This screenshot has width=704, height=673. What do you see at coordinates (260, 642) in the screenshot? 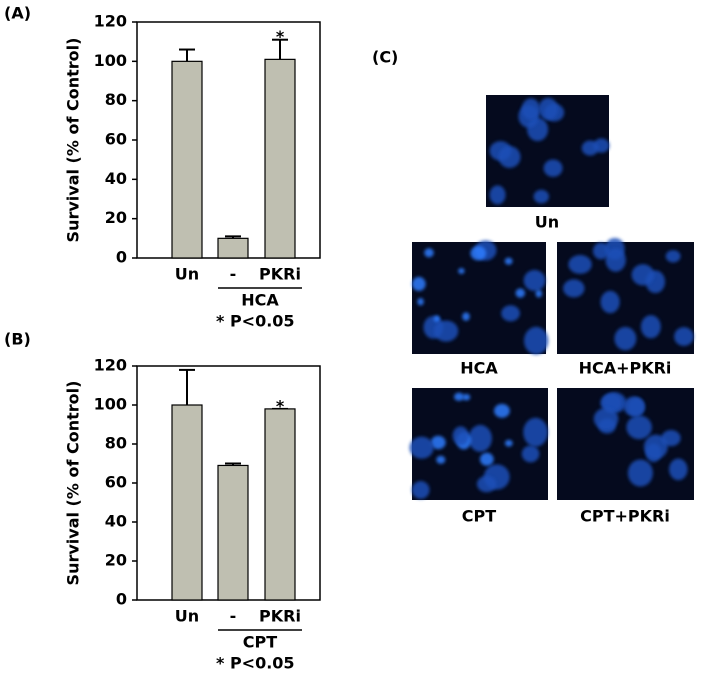
I see `group-label: CPT` at bounding box center [260, 642].